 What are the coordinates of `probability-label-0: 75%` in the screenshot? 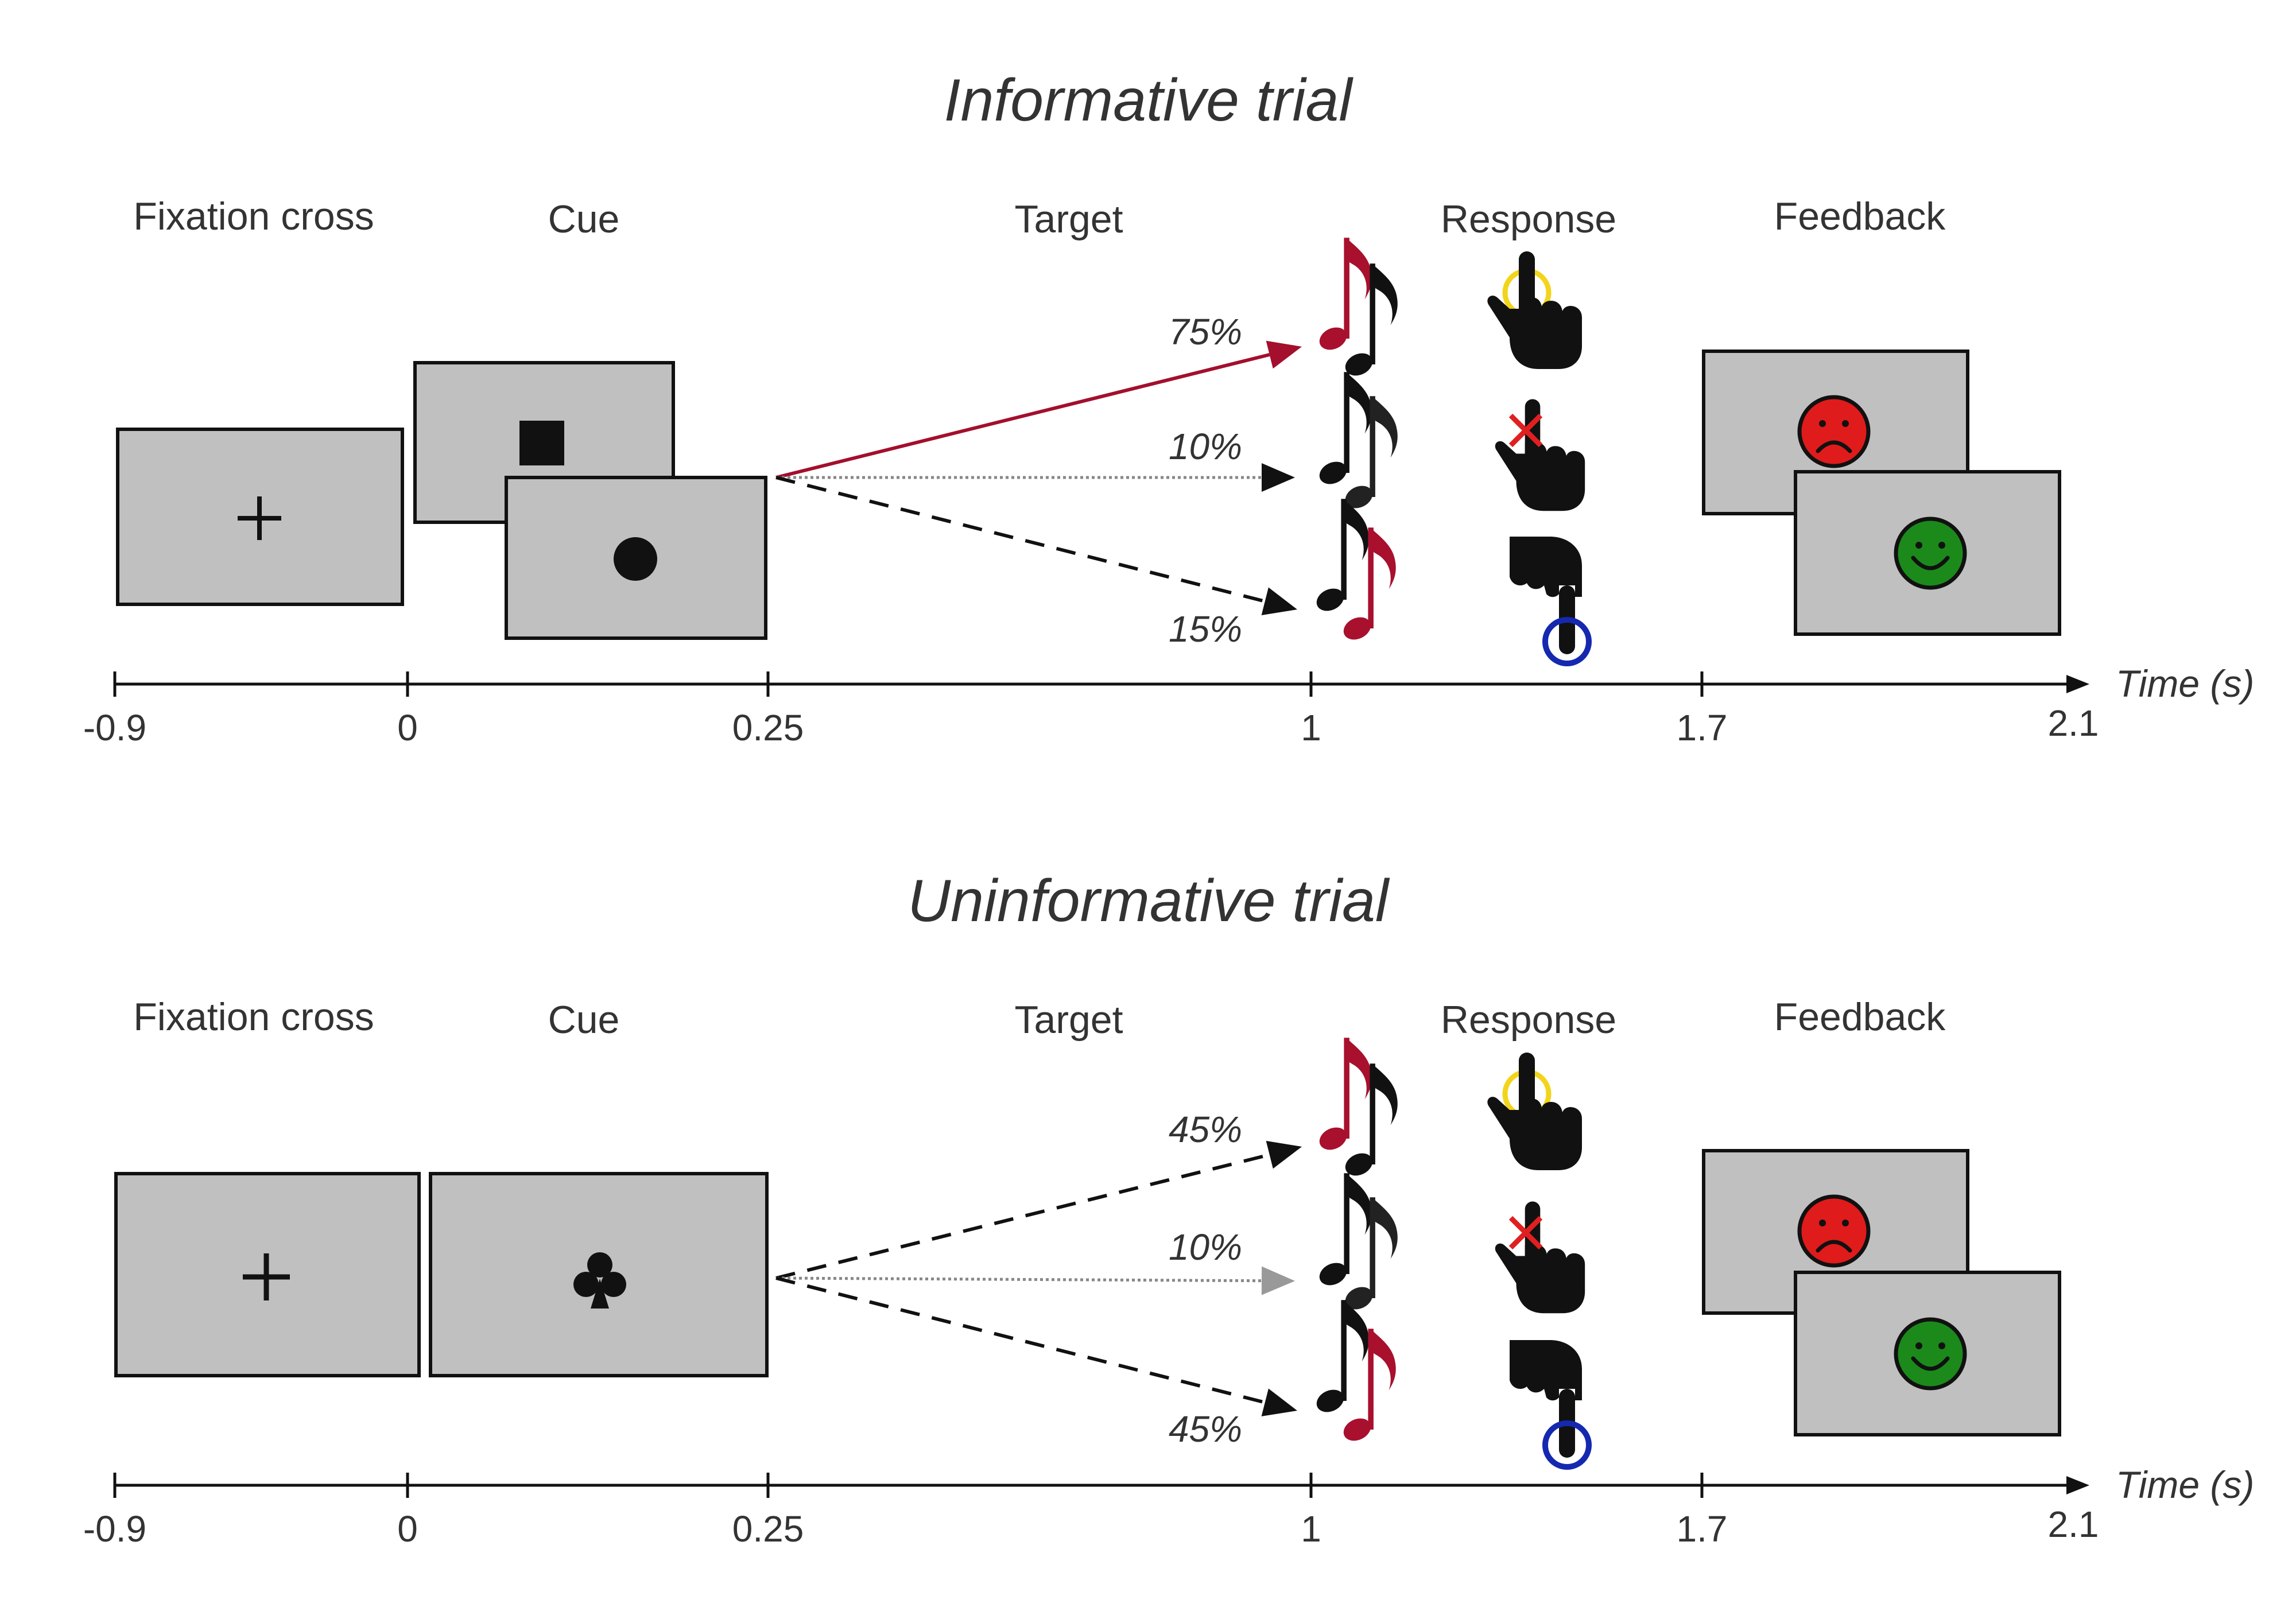 It's located at (1205, 331).